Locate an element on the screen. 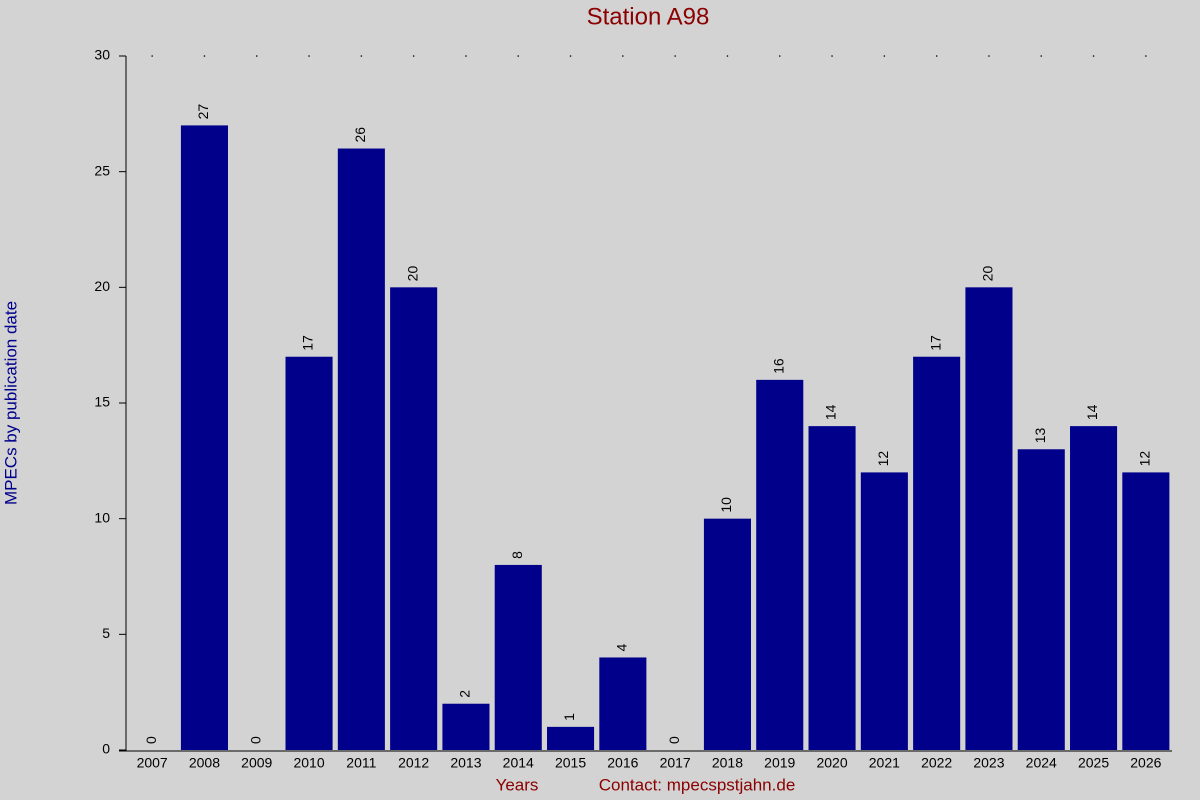  y-tick-label: 0 is located at coordinates (106, 749).